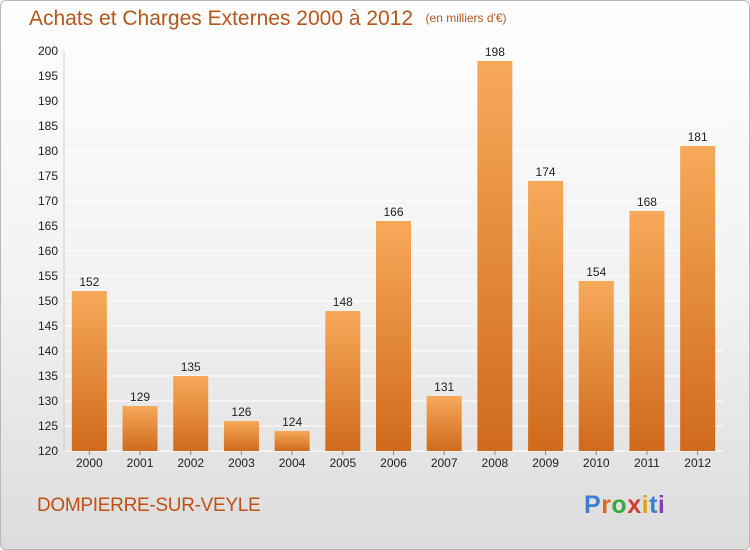 This screenshot has width=750, height=550. What do you see at coordinates (342, 463) in the screenshot?
I see `x-tick-label: 2005` at bounding box center [342, 463].